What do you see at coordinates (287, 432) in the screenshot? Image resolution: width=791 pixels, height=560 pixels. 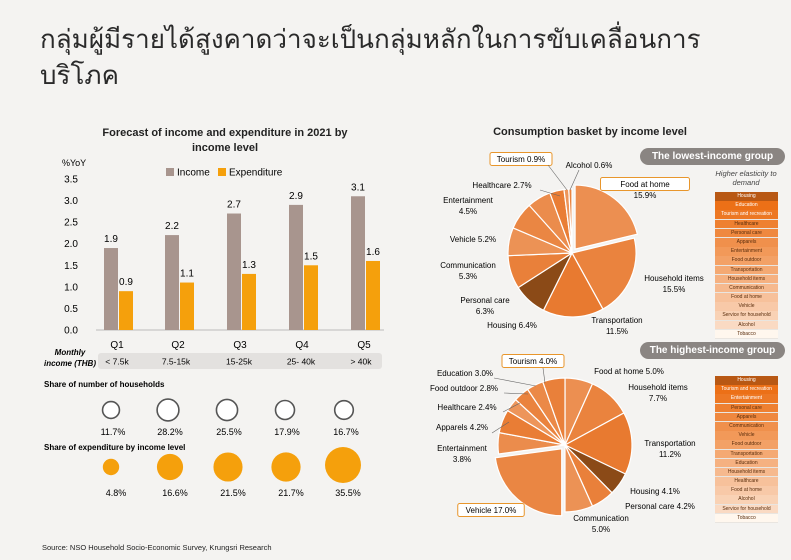 I see `household-share-label: 17.9%` at bounding box center [287, 432].